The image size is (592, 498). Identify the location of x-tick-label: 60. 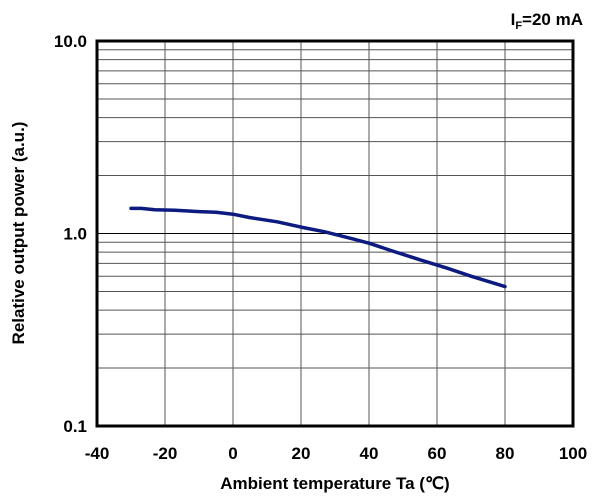
(437, 453).